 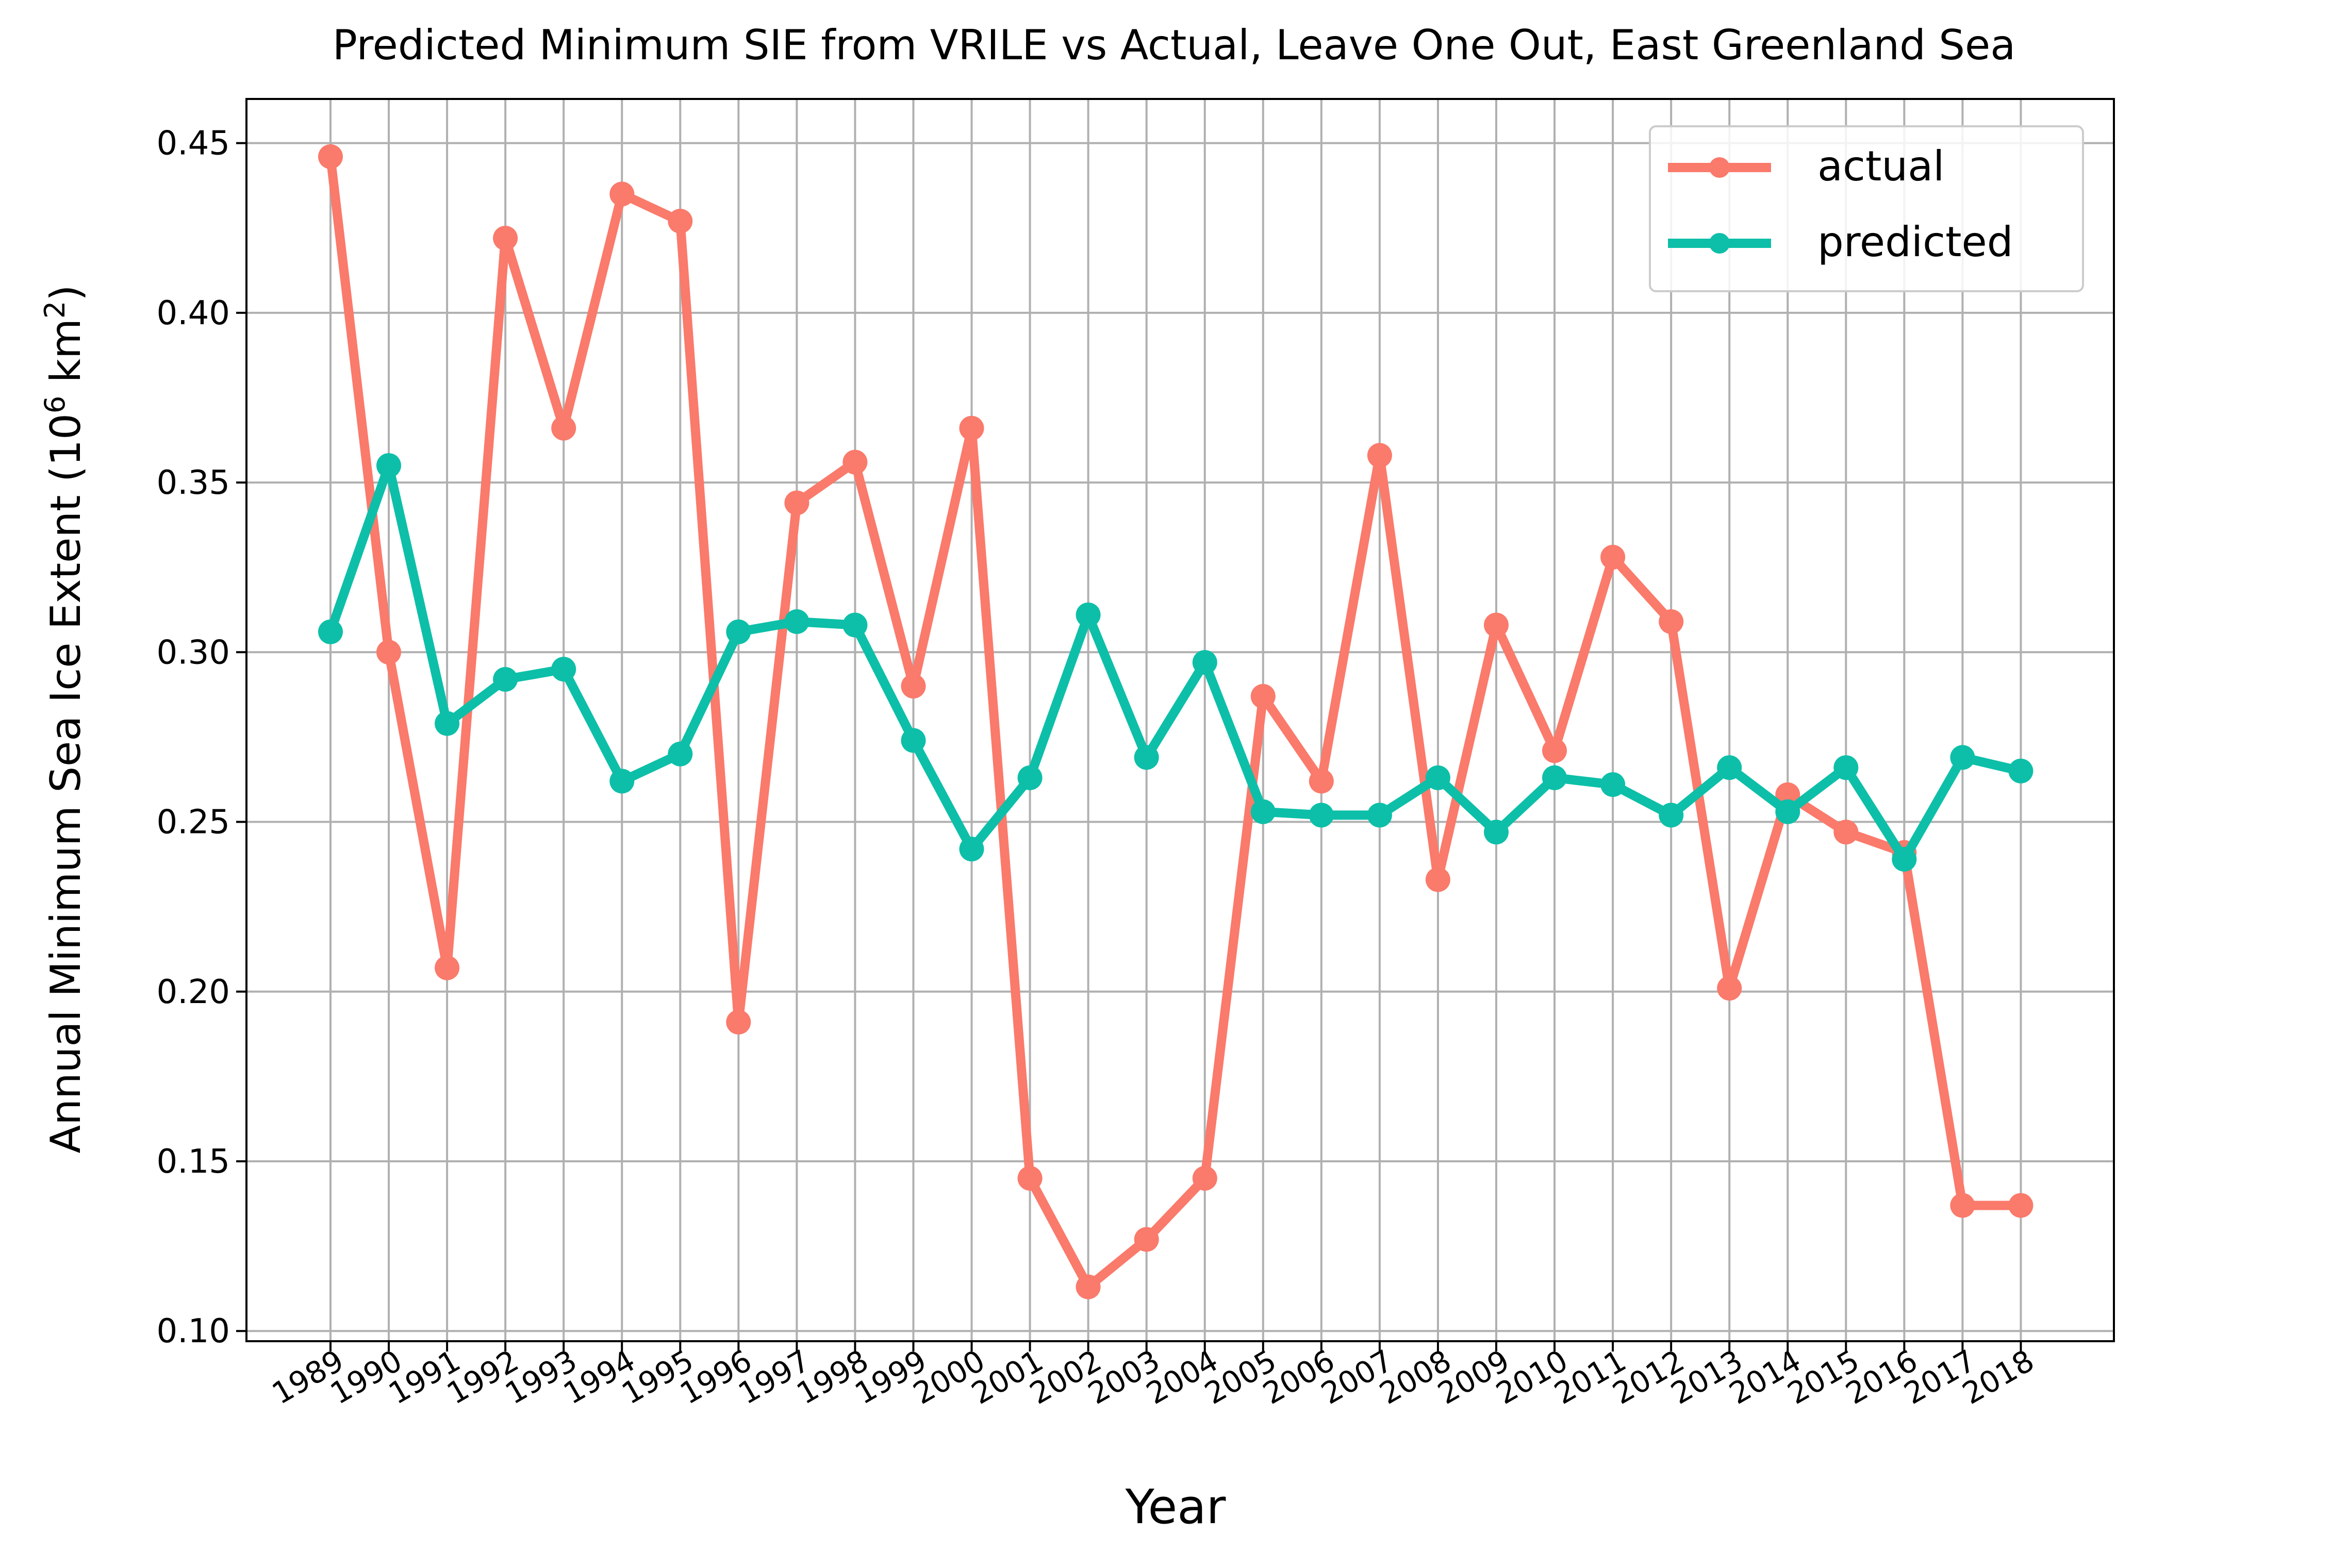 I want to click on y-tick-label: 0.15, so click(x=193, y=1162).